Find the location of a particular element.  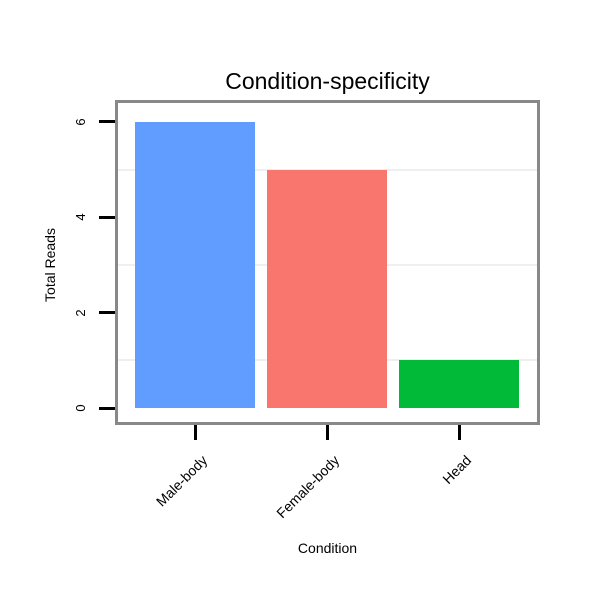

y-axis-title: Total Reads is located at coordinates (50, 265).